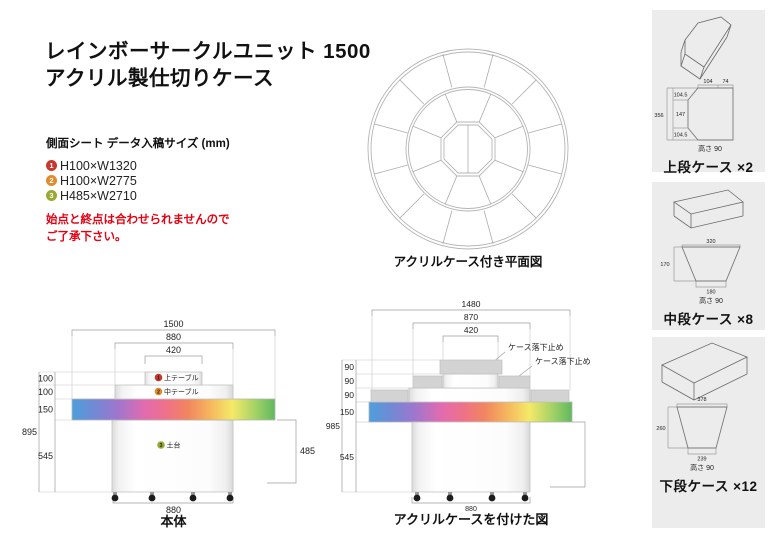 This screenshot has height=538, width=768. Describe the element at coordinates (470, 381) in the screenshot. I see `upper-table-block` at that location.